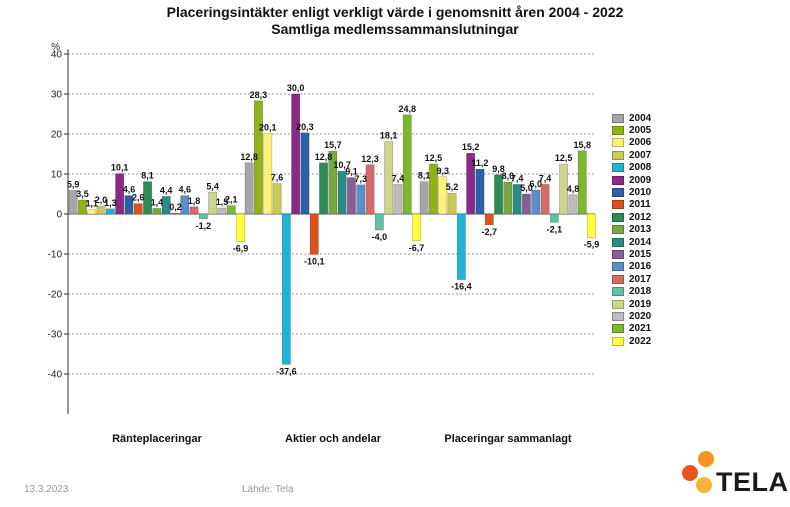 This screenshot has width=790, height=507. I want to click on y-axis: 40 30 20 10 0 -10 -20 -30 -40%, so click(58, 228).